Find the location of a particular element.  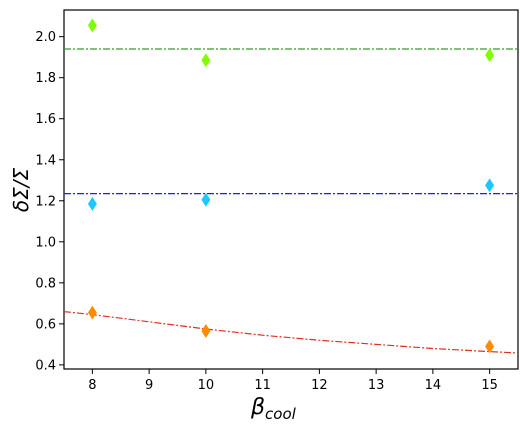

x-tick-label: 12 is located at coordinates (319, 385).